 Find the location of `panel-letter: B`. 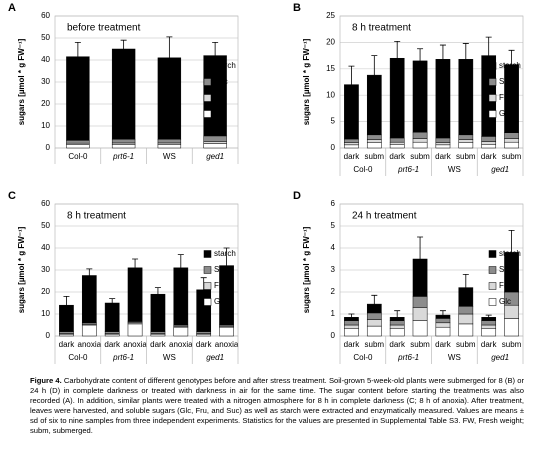

panel-letter: B is located at coordinates (297, 8).